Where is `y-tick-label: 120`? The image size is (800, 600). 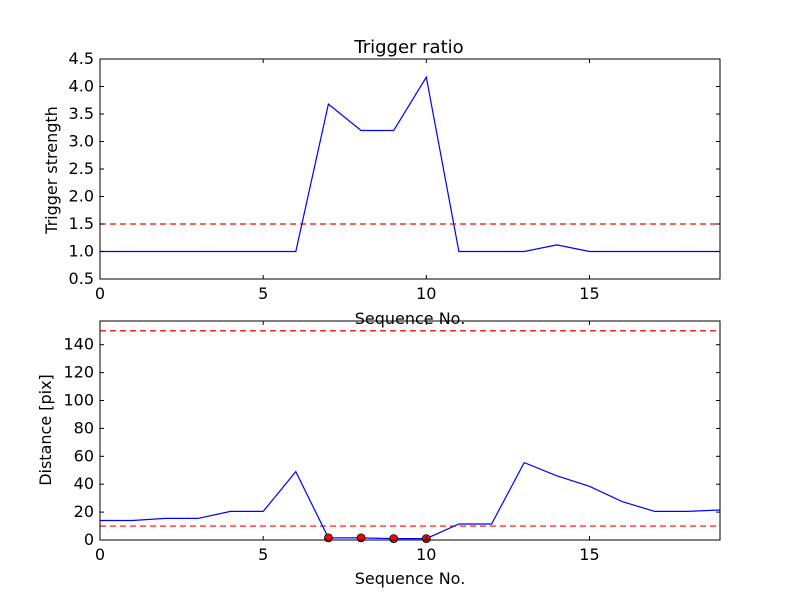
y-tick-label: 120 is located at coordinates (78, 372).